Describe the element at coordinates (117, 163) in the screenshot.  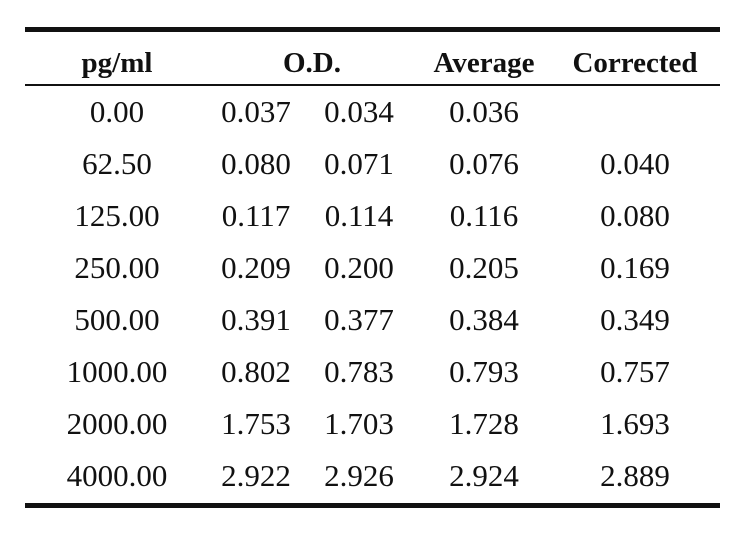
I see `cell-concentration: 62.50` at that location.